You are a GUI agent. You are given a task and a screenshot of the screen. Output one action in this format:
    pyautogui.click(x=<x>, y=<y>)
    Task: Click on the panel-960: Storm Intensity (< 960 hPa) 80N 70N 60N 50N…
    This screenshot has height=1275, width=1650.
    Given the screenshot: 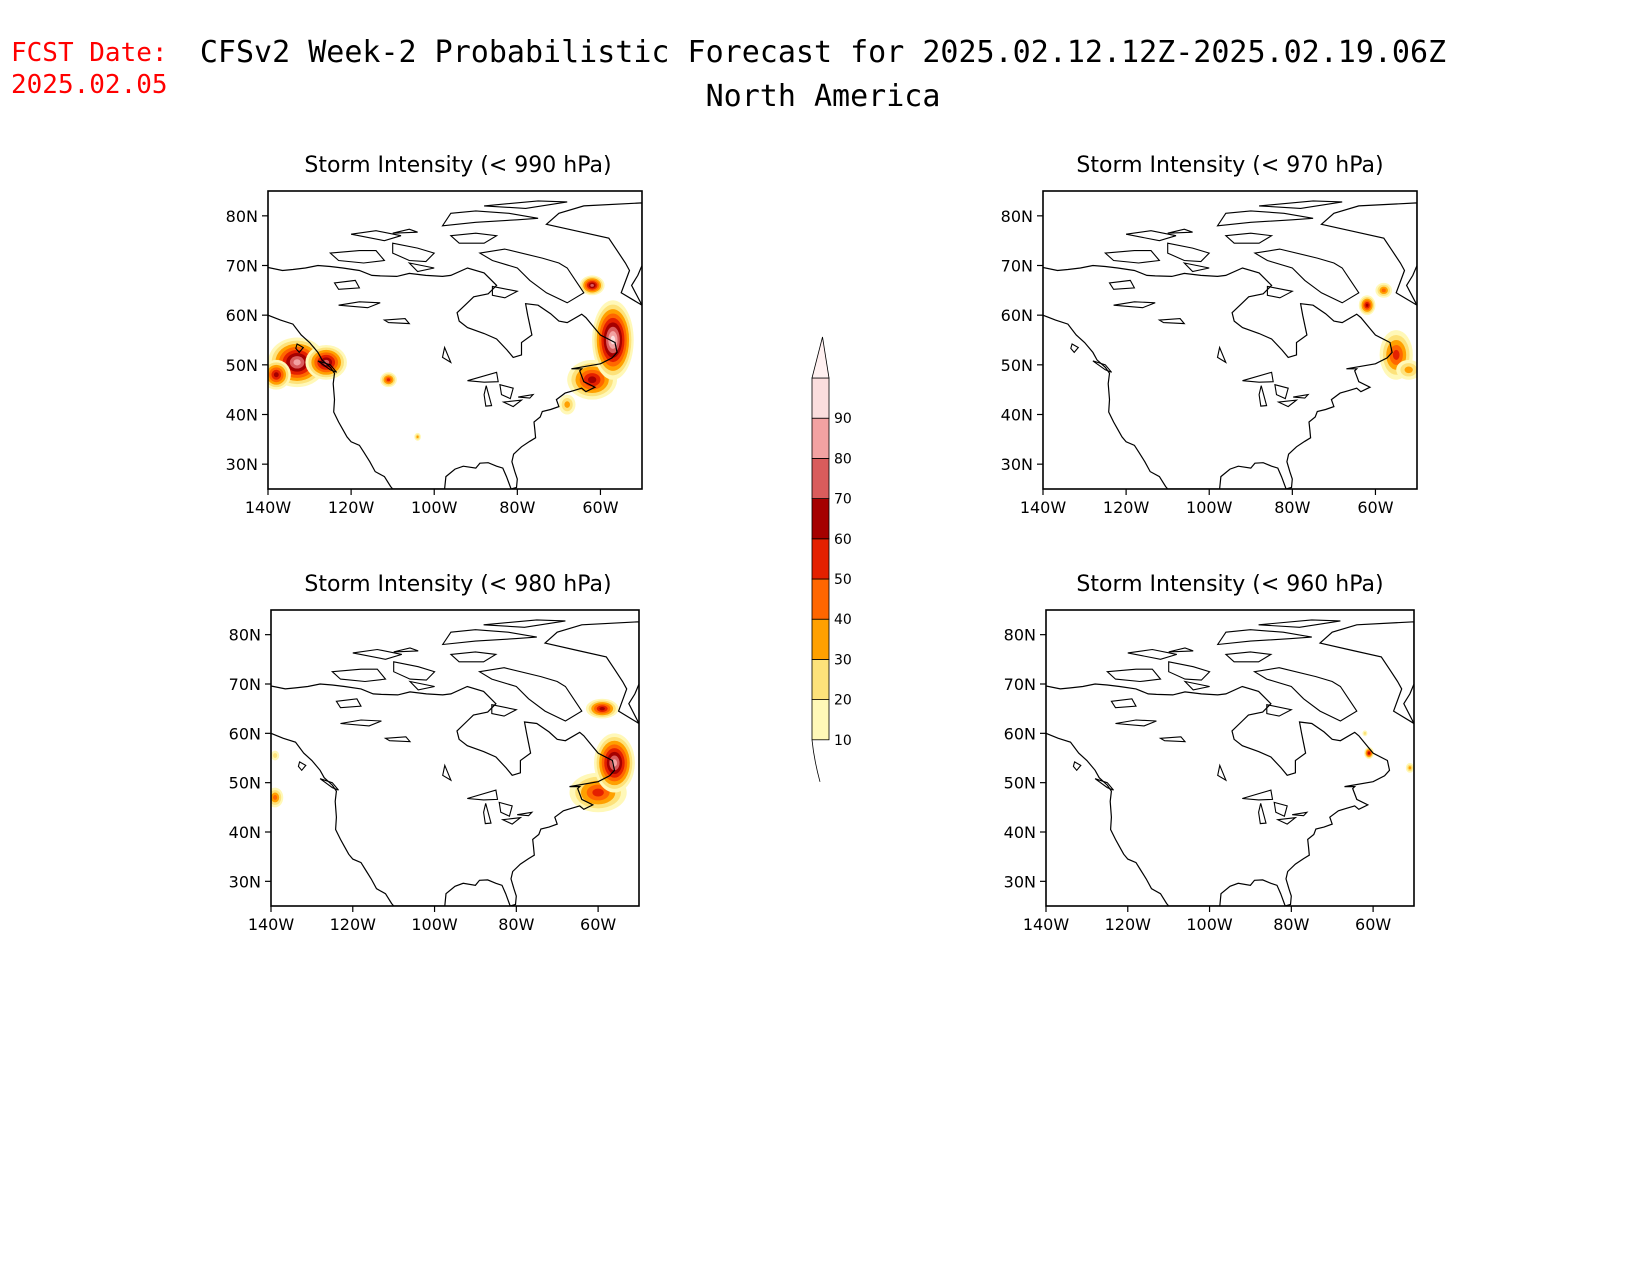 What is the action you would take?
    pyautogui.click(x=1209, y=753)
    